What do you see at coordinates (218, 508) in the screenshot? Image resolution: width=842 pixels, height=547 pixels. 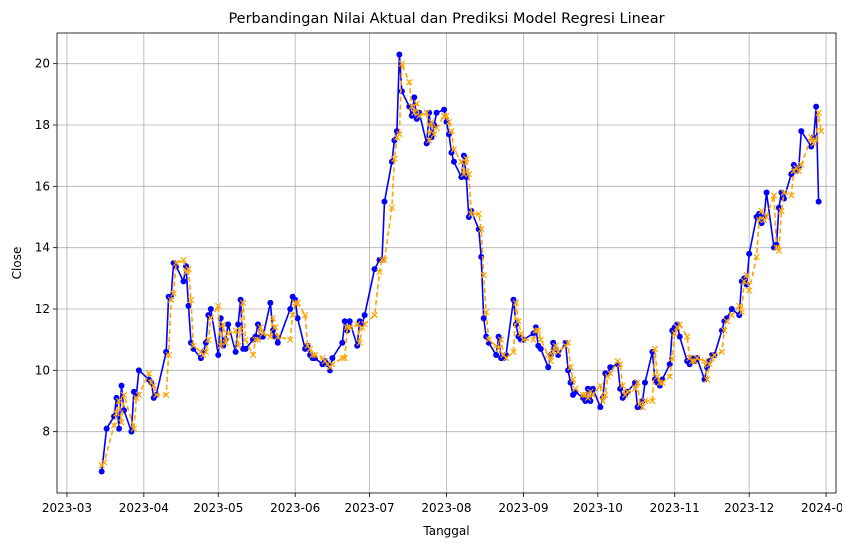 I see `x-tick-label: 2023-05` at bounding box center [218, 508].